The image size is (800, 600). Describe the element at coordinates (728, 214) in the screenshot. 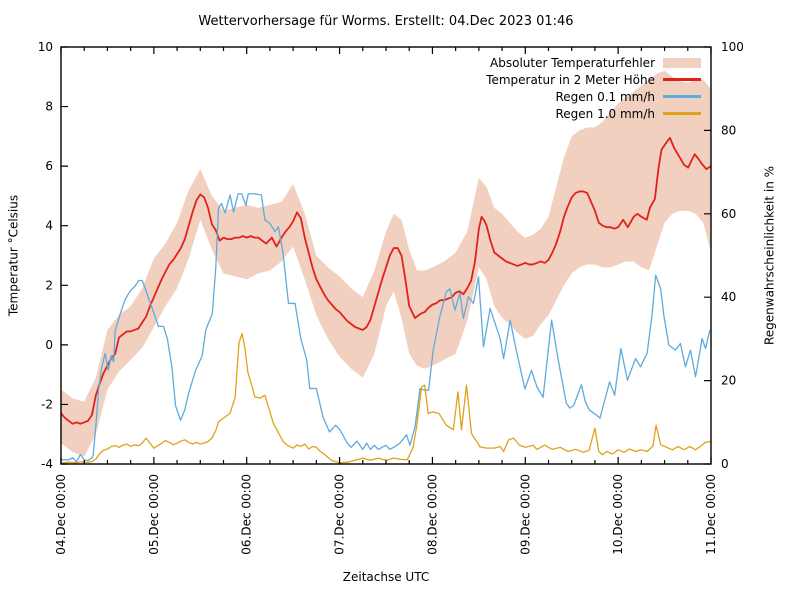

I see `y-right-tick-label: 60` at that location.